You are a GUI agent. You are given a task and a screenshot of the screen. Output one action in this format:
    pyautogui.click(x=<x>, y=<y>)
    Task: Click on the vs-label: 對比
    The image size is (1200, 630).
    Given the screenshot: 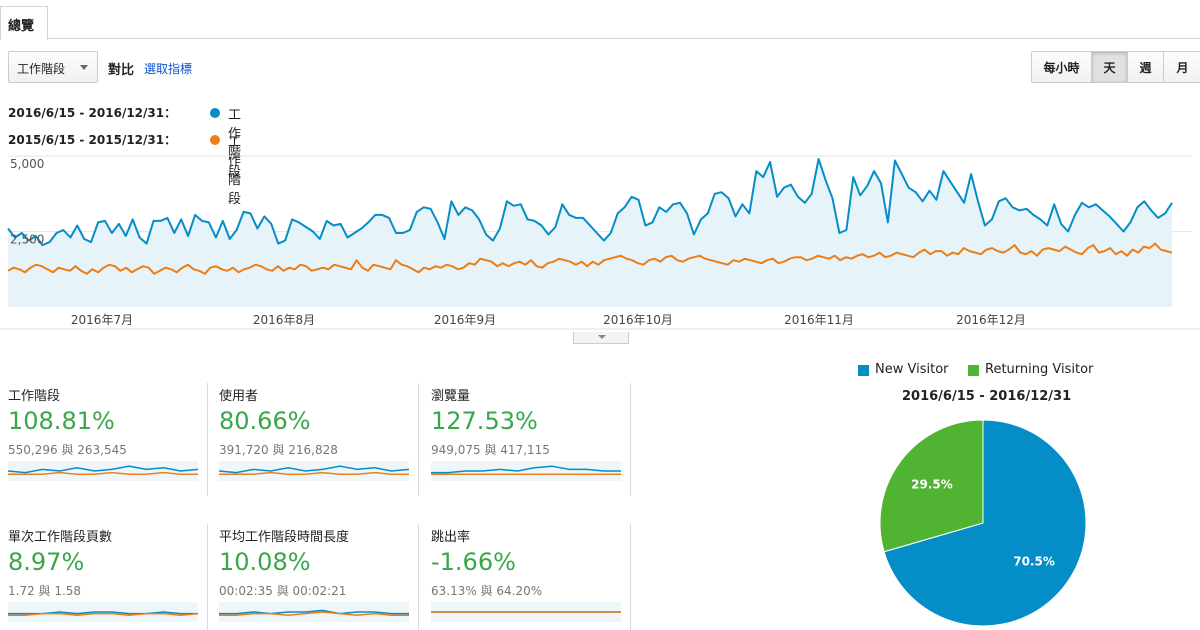 What is the action you would take?
    pyautogui.click(x=121, y=70)
    